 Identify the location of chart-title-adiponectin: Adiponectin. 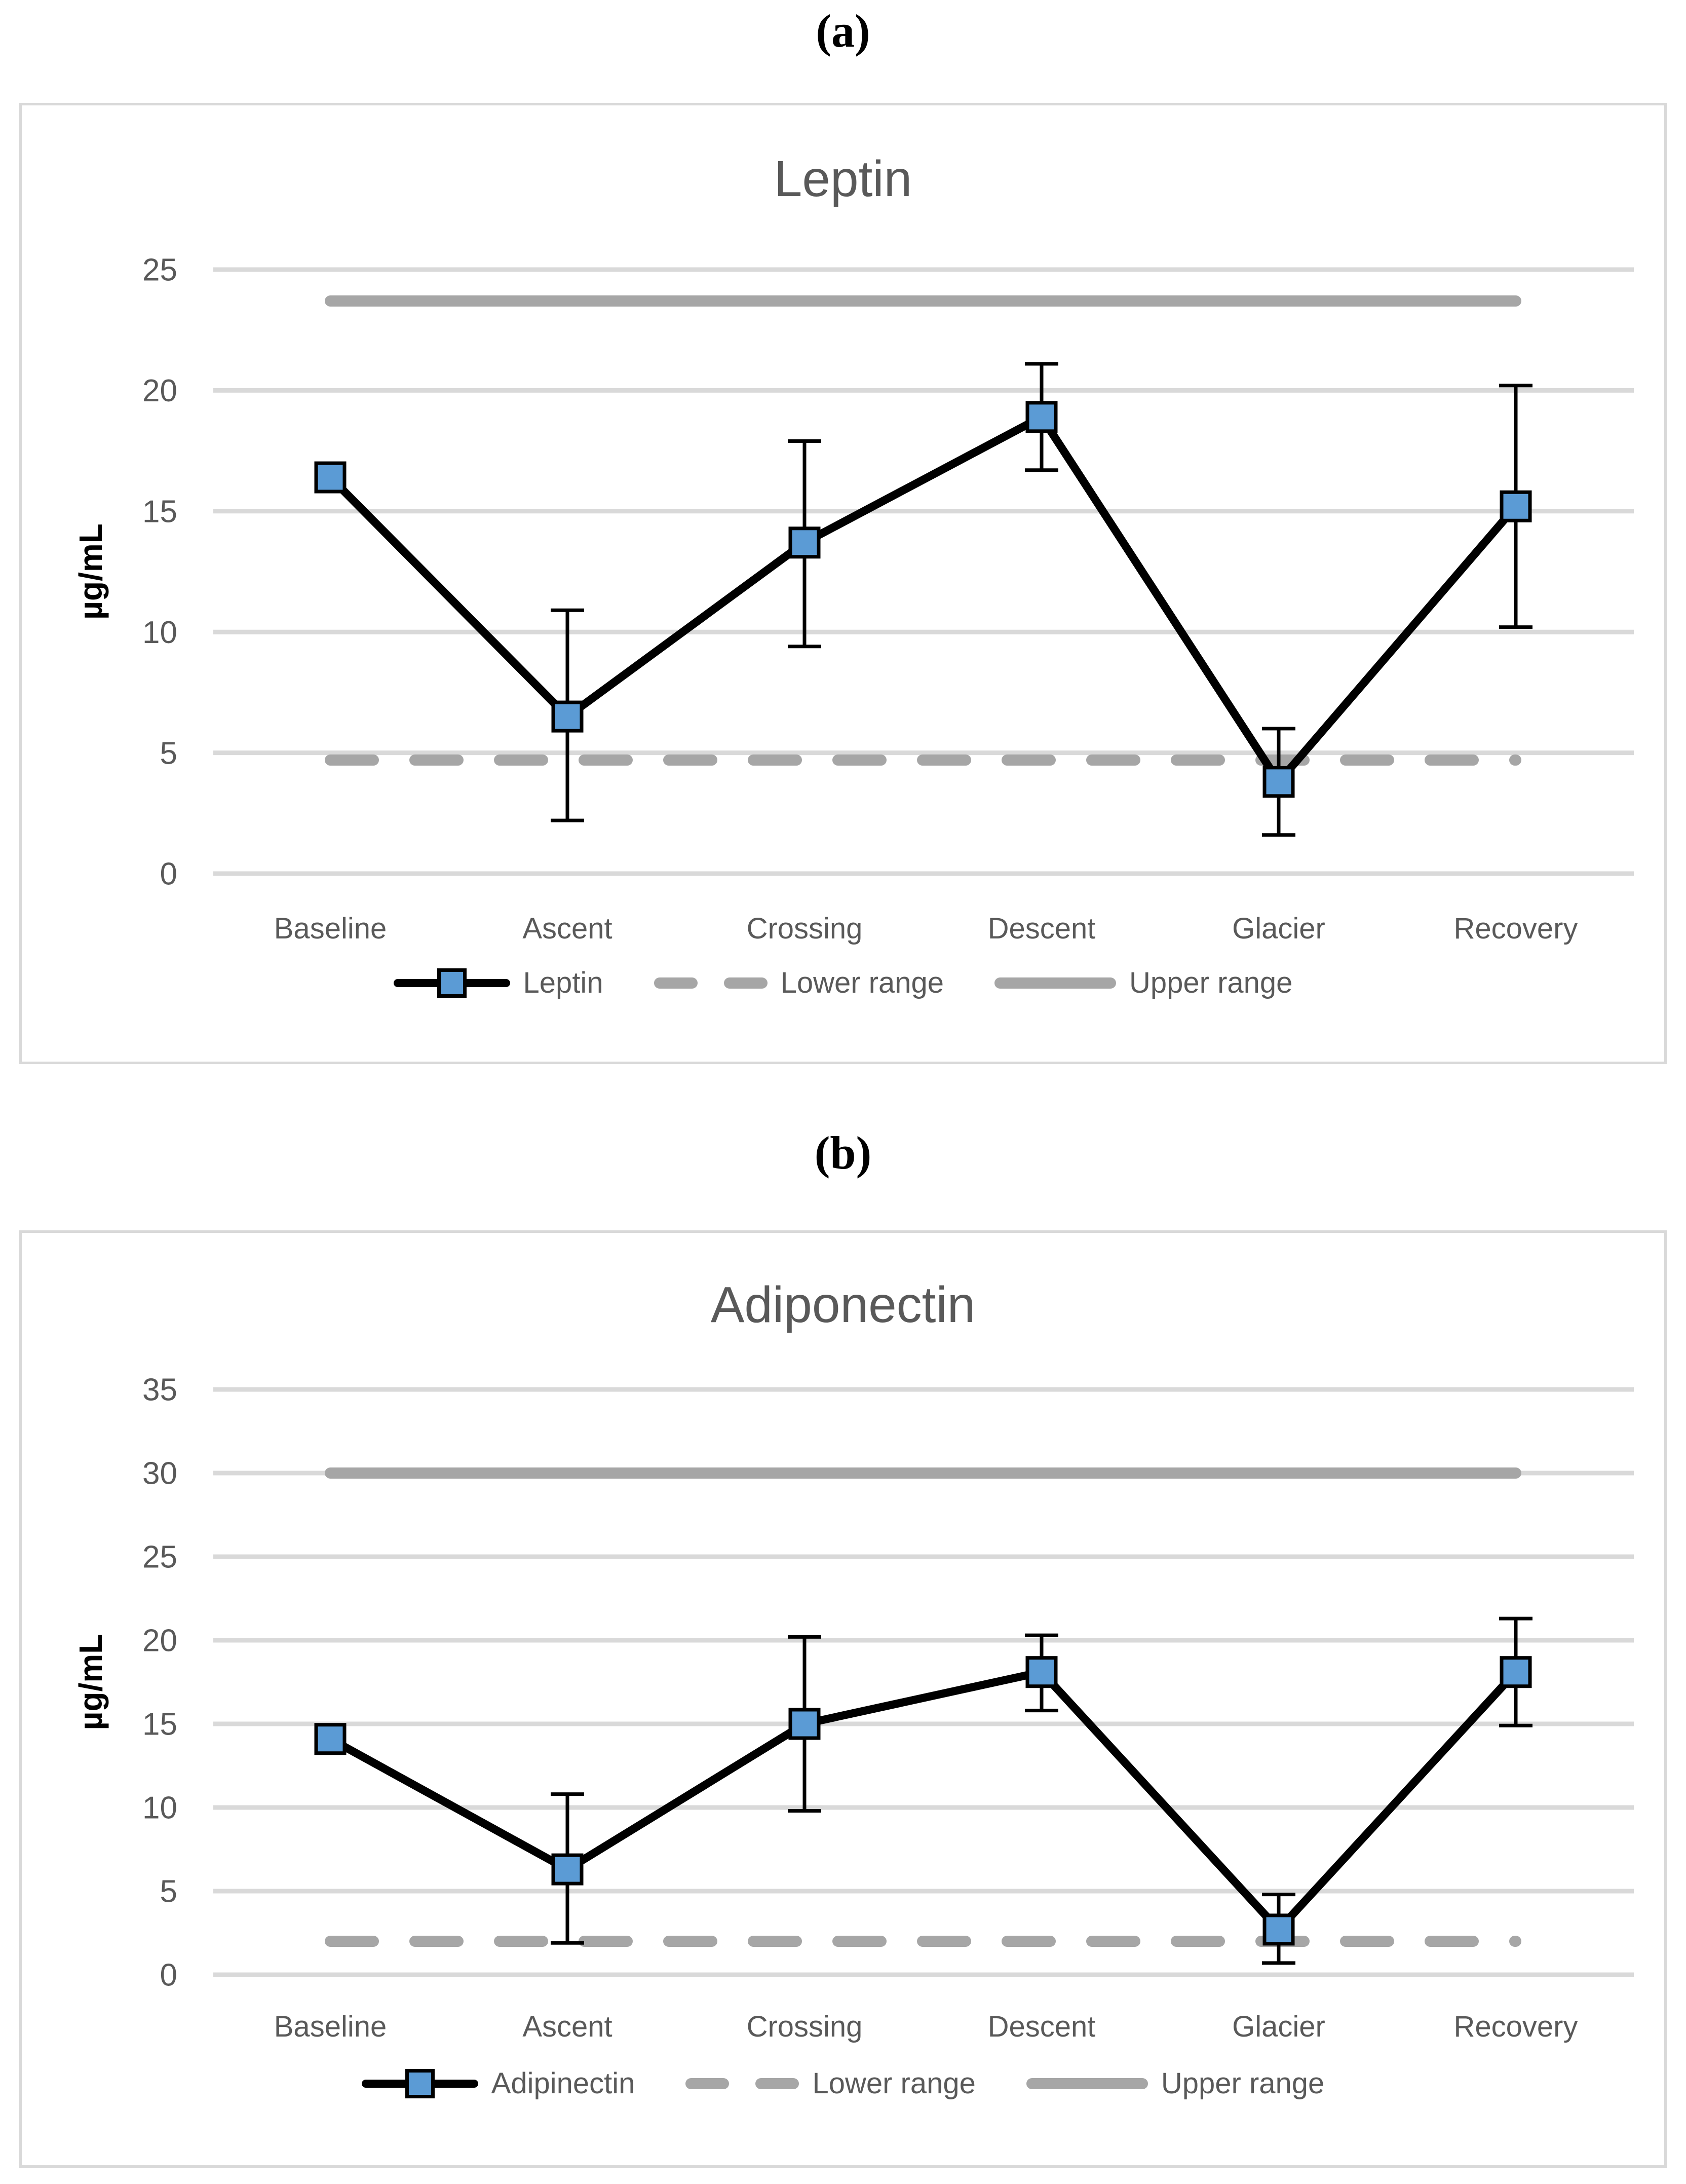
(843, 1304).